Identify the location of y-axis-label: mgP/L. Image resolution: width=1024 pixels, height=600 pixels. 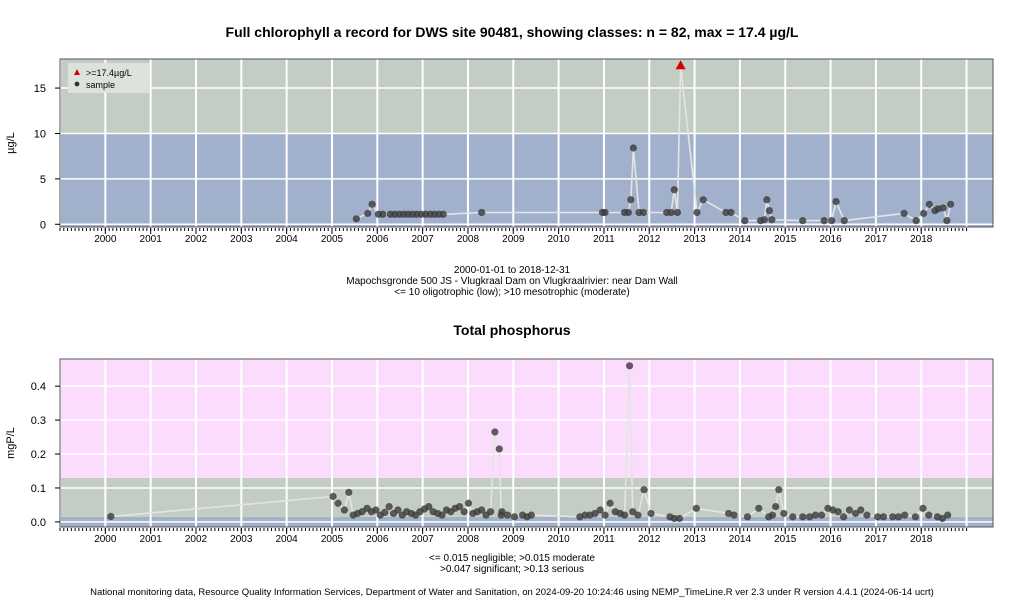
(11, 443).